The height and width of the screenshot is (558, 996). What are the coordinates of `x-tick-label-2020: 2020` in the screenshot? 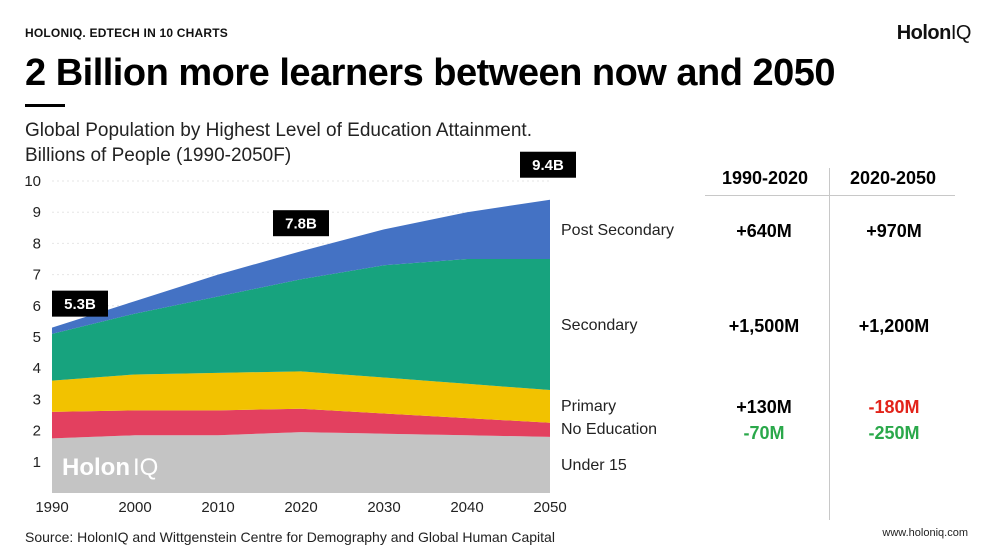 It's located at (300, 507).